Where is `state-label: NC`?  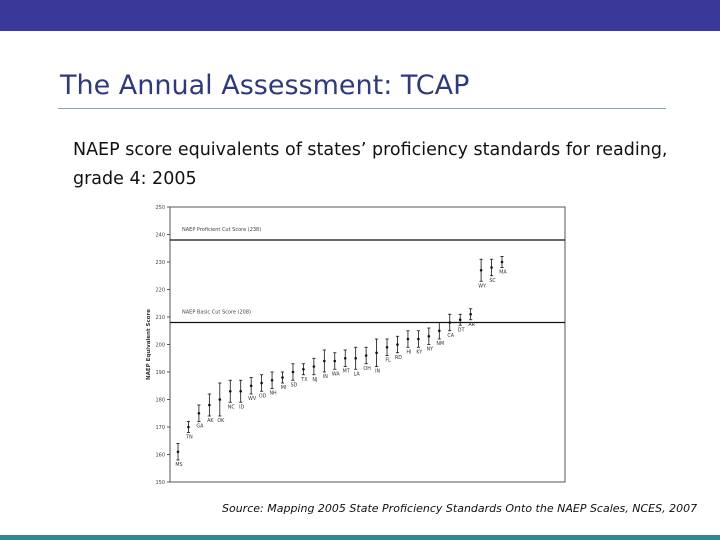
state-label: NC is located at coordinates (232, 407).